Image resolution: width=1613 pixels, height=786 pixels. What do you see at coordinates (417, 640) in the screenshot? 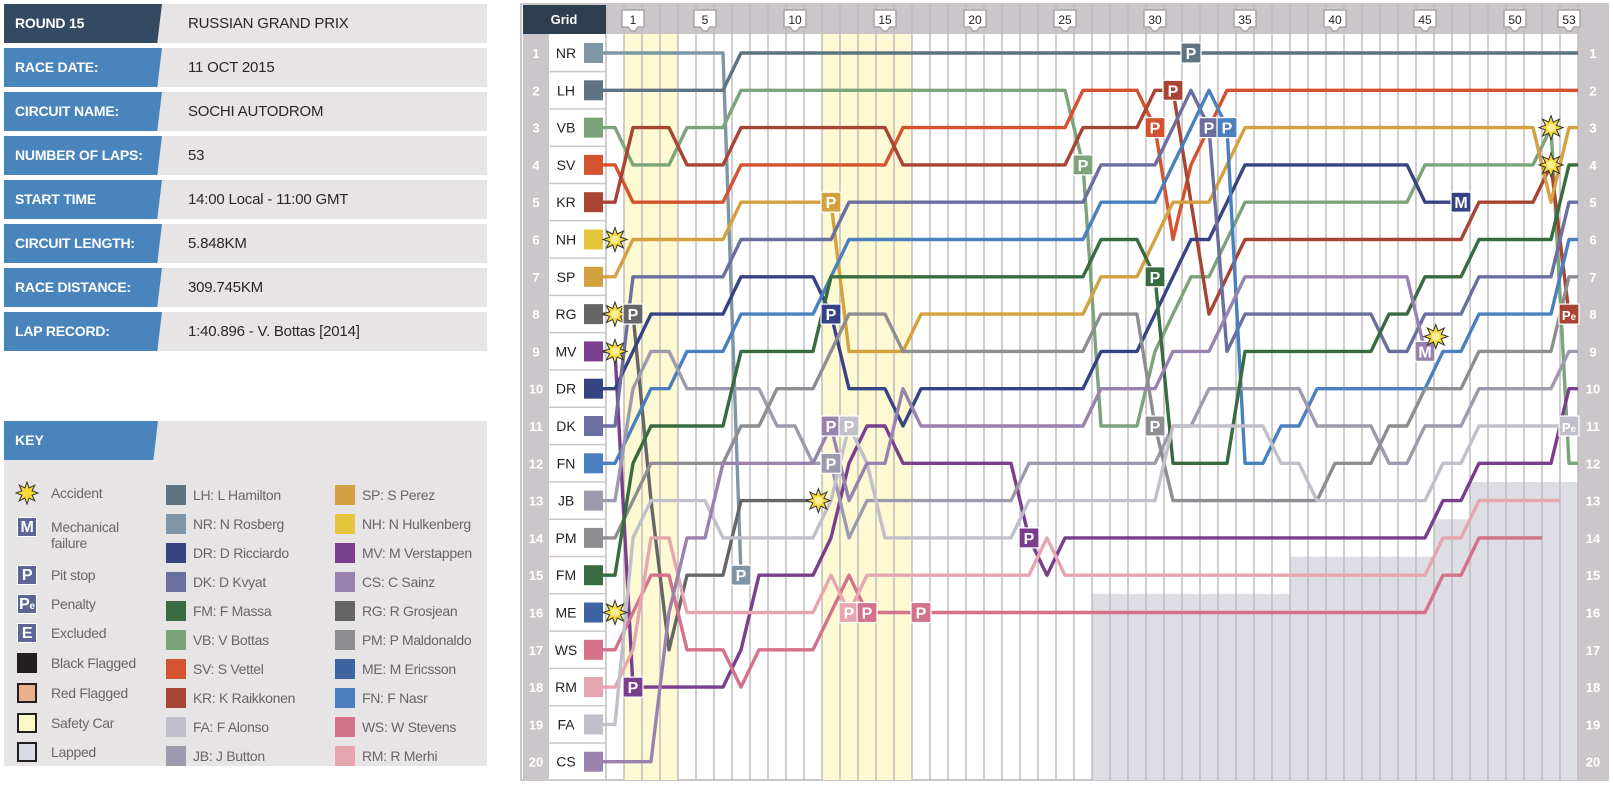
I see `key-driver-label: PM: P Maldonaldo` at bounding box center [417, 640].